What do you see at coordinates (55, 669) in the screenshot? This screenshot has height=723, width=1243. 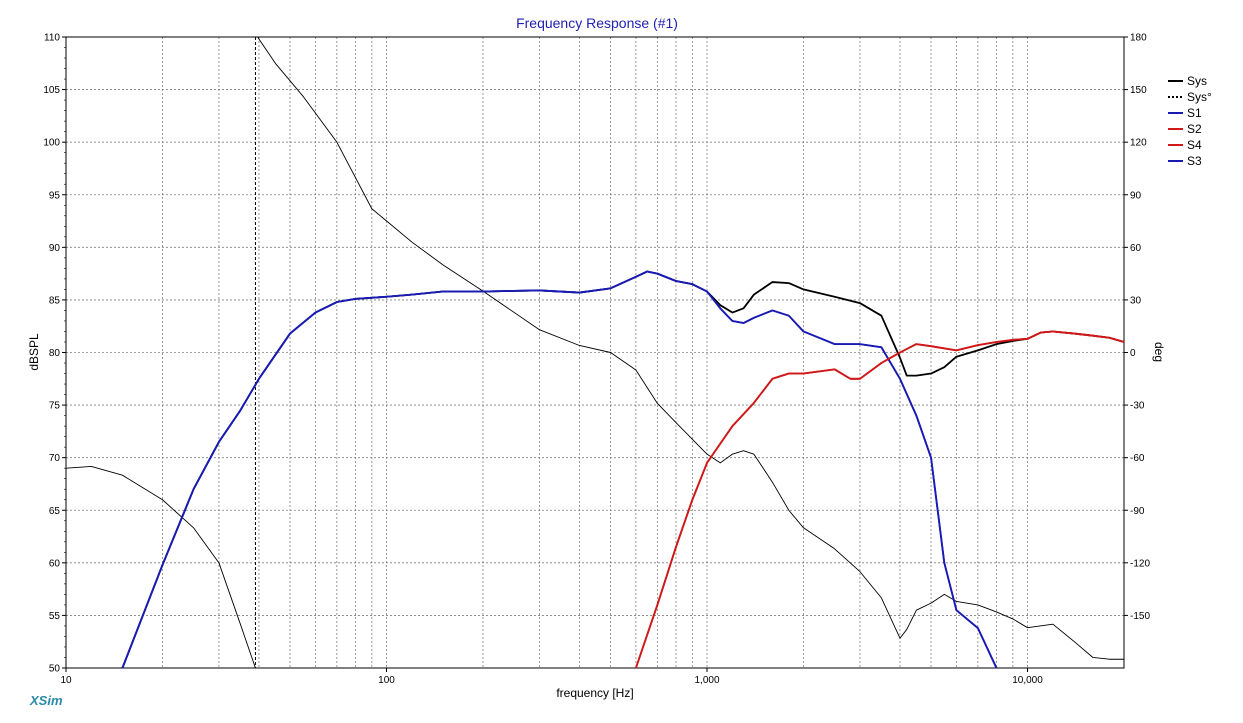 I see `y-tick-label: 50` at bounding box center [55, 669].